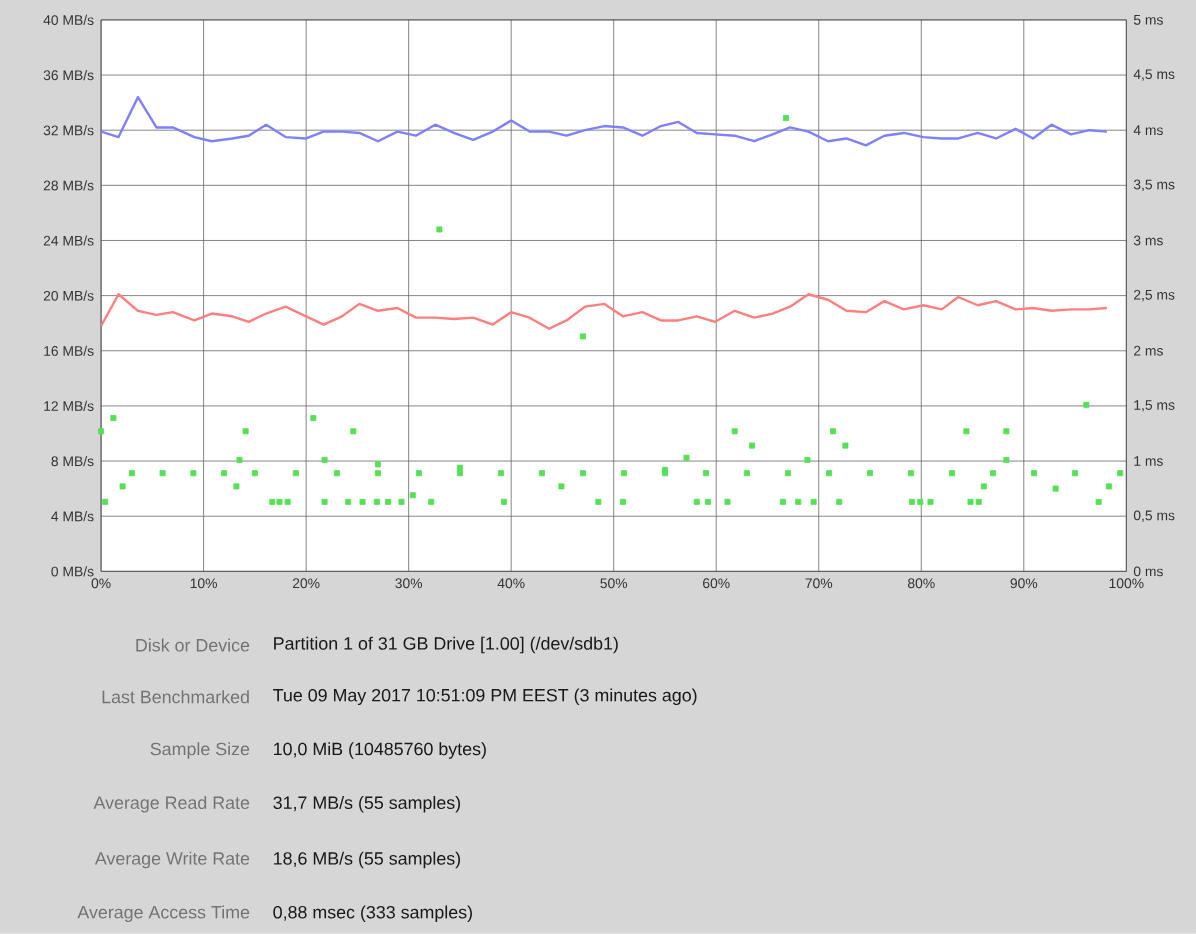 Image resolution: width=1196 pixels, height=934 pixels. I want to click on text: Partition 1 of 31 GB Drive [1.00] (/dev/sdb1), so click(446, 645).